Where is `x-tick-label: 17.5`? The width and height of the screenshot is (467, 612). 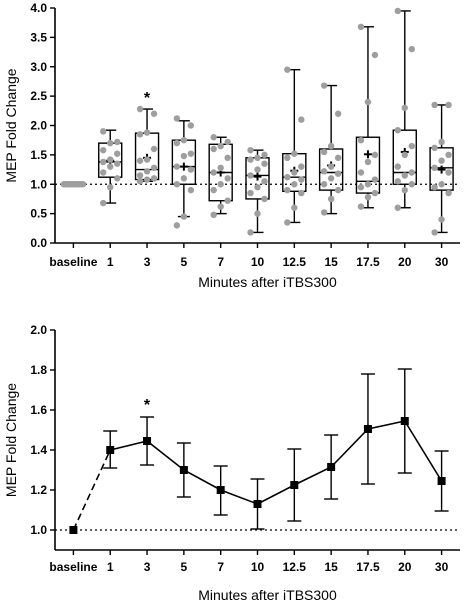 x-tick-label: 17.5 is located at coordinates (368, 567).